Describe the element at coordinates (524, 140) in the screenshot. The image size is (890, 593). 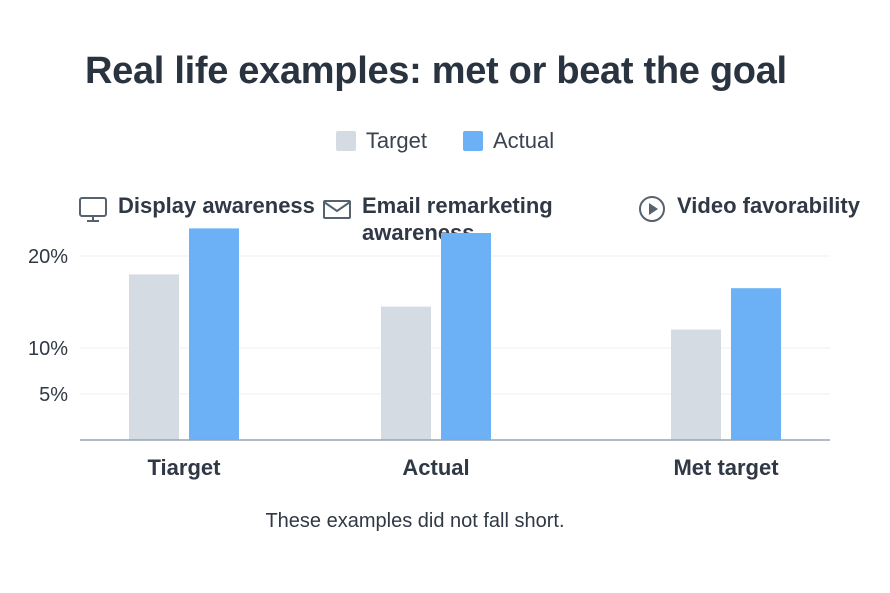
I see `legend-label-actual: Actual` at that location.